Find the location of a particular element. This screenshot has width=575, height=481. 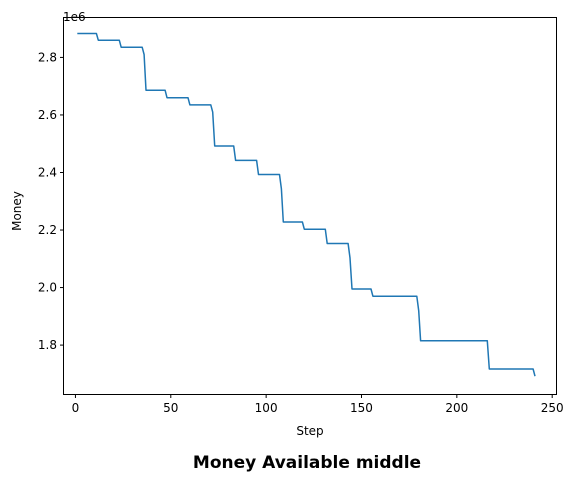

y-tick-label: 1.8 is located at coordinates (47, 345).